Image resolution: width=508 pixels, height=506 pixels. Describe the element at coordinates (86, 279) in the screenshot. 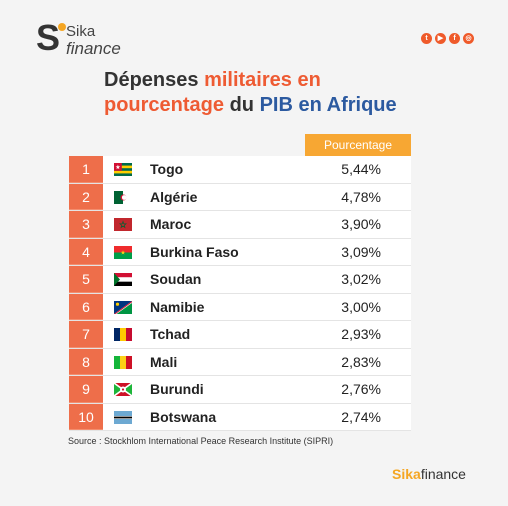

I see `rank-cell: 5` at that location.